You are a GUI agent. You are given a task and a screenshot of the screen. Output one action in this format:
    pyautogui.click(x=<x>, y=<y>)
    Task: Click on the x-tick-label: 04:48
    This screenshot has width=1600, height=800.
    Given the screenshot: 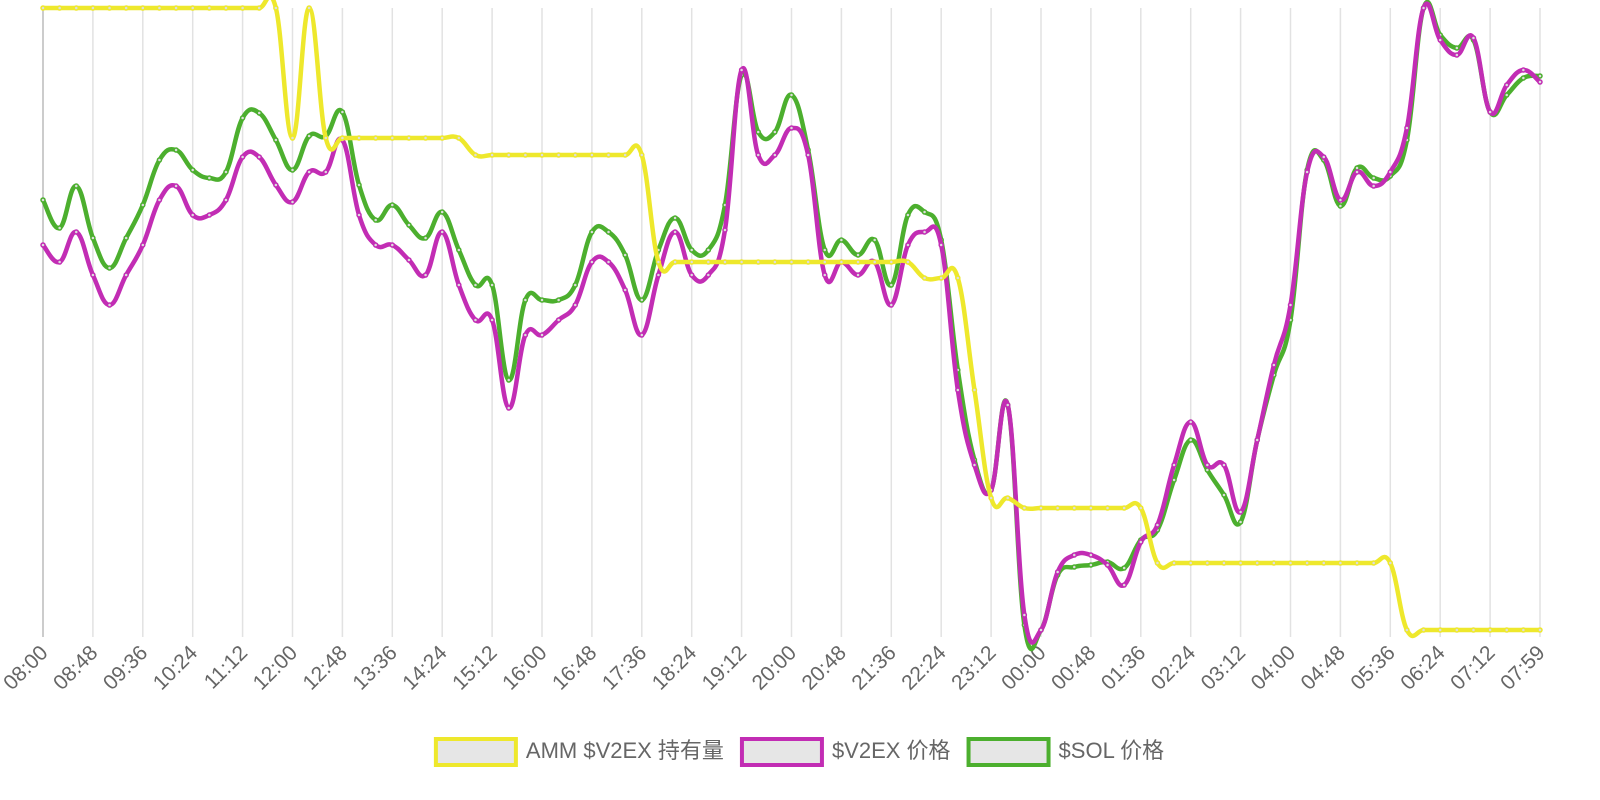 What is the action you would take?
    pyautogui.click(x=1323, y=667)
    